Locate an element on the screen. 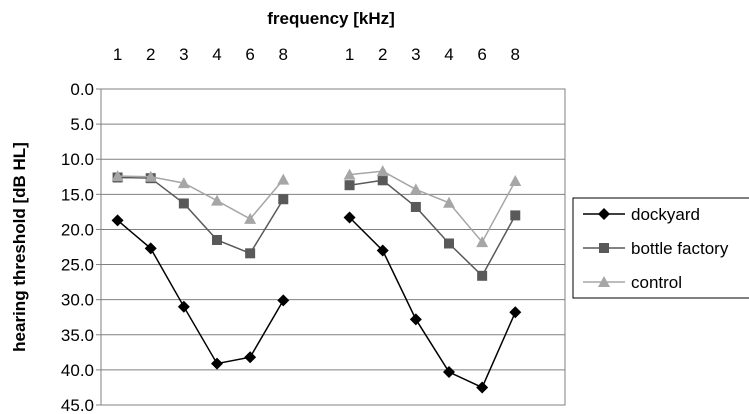 The width and height of the screenshot is (749, 414). y-tick-label: 0.0 is located at coordinates (82, 89).